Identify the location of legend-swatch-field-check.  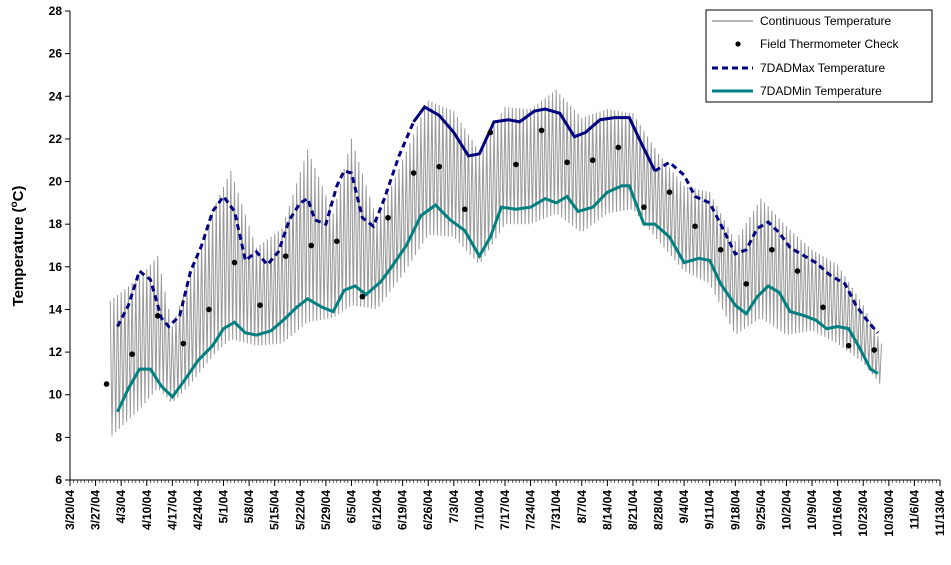
(738, 44).